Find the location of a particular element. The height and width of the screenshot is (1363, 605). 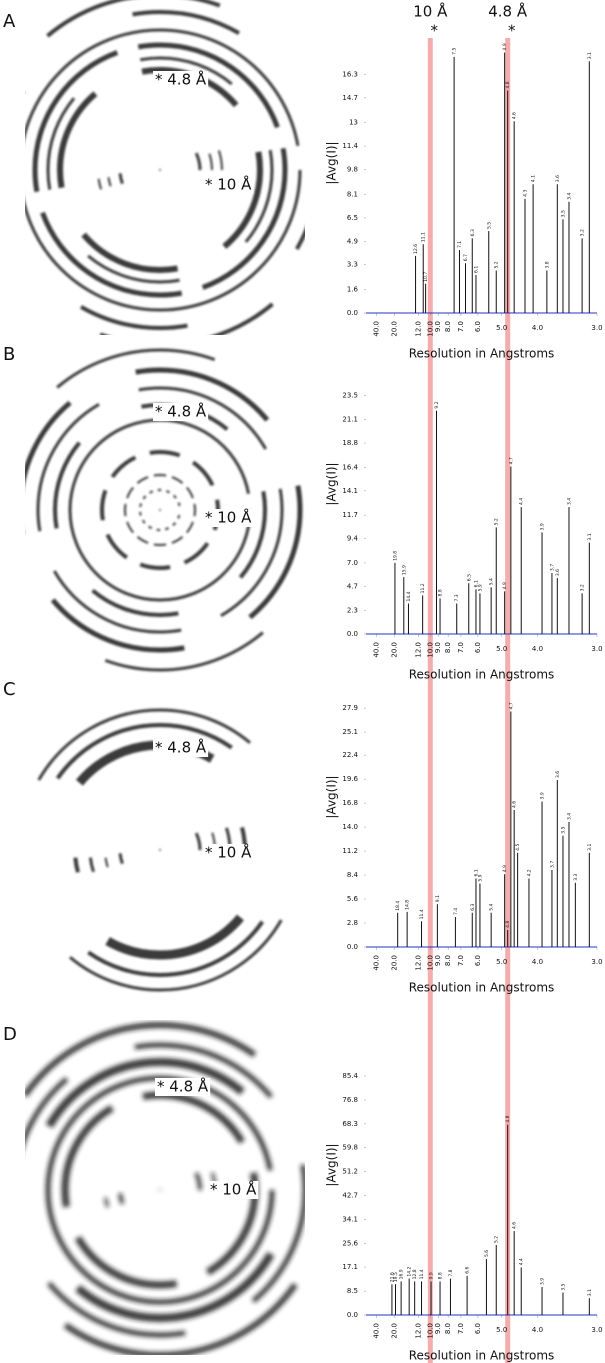

peak-label: 19.5 is located at coordinates (396, 1277).